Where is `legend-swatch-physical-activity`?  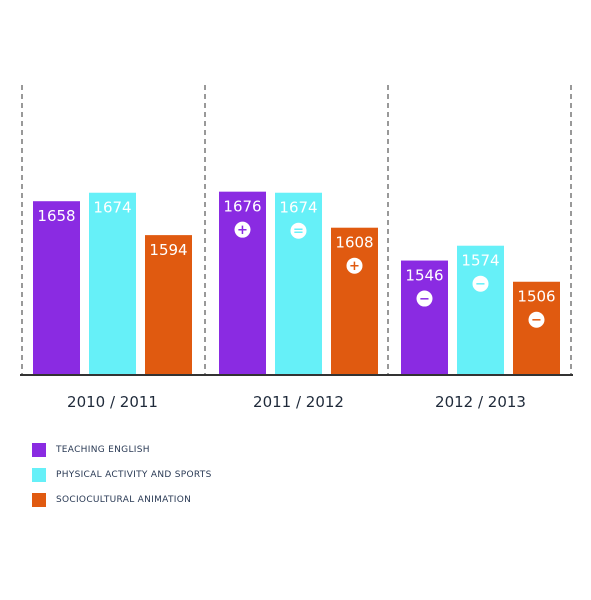
legend-swatch-physical-activity is located at coordinates (39, 475).